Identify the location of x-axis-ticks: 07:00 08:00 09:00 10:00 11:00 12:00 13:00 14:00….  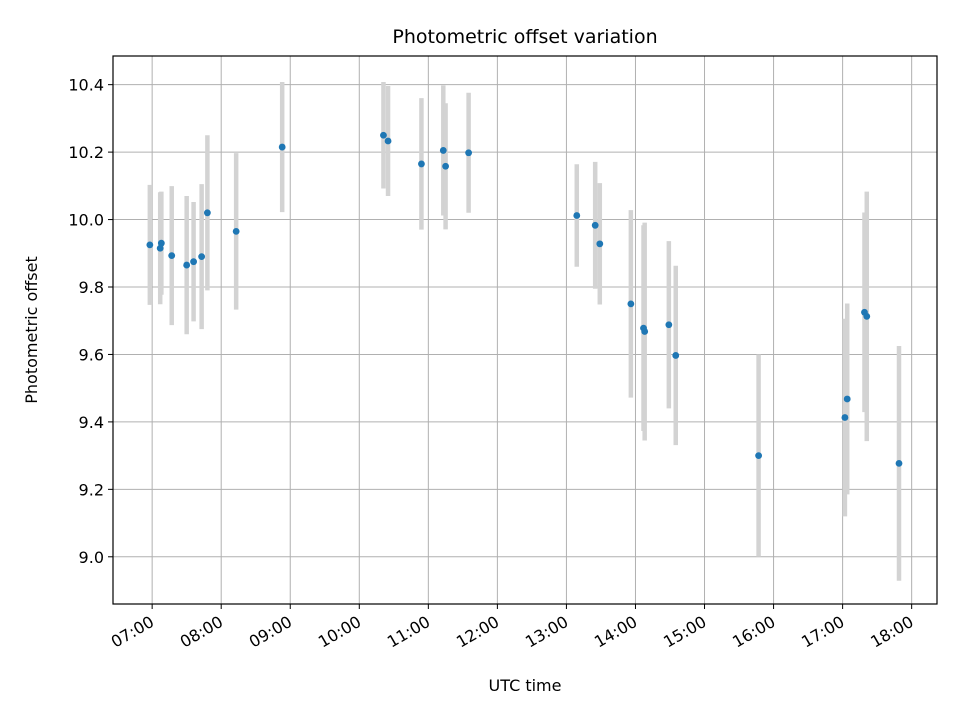
(512, 628).